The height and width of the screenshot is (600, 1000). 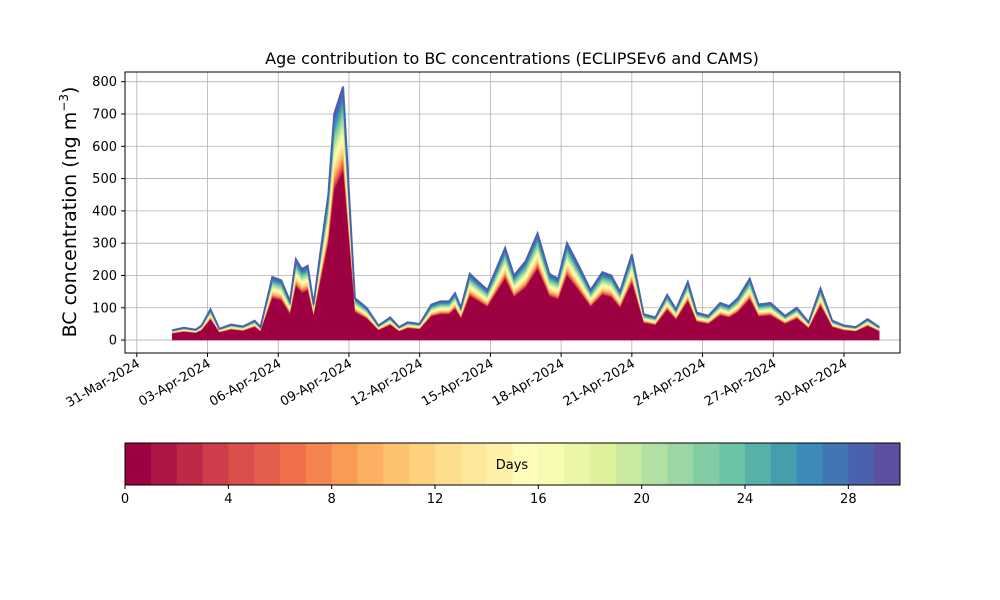 What do you see at coordinates (528, 382) in the screenshot?
I see `x-tick-label: 18-Apr-2024` at bounding box center [528, 382].